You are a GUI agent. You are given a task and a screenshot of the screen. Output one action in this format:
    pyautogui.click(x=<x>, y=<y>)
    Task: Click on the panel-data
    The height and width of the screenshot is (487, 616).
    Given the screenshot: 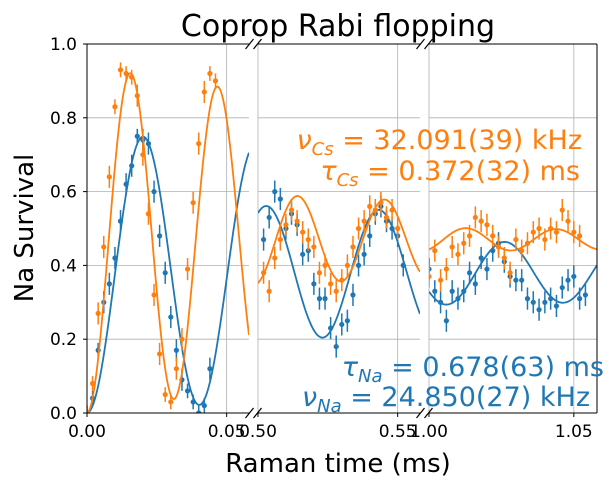 What is the action you would take?
    pyautogui.click(x=513, y=265)
    